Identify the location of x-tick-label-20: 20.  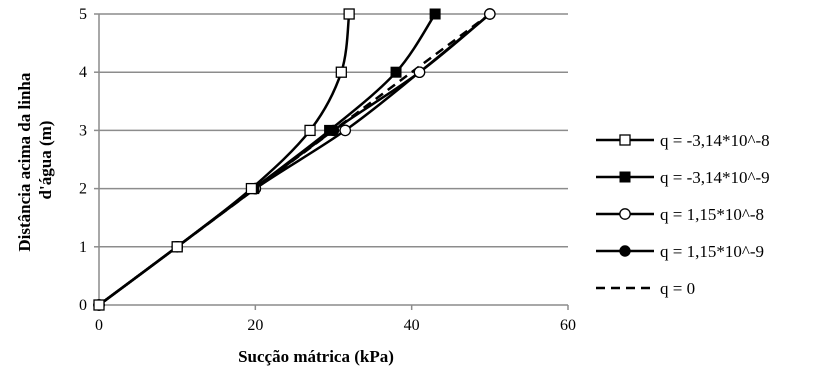
(255, 325).